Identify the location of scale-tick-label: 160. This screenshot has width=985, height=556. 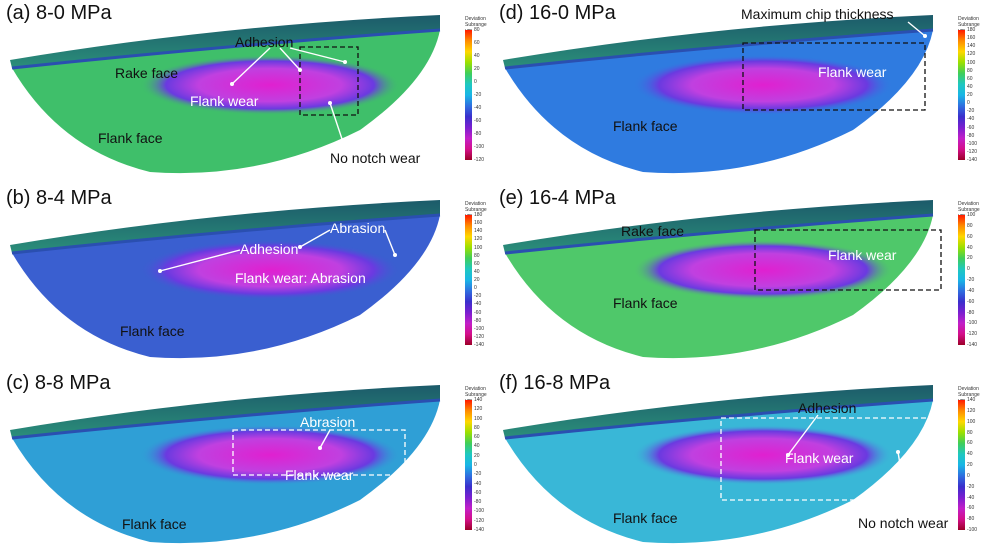
(478, 223).